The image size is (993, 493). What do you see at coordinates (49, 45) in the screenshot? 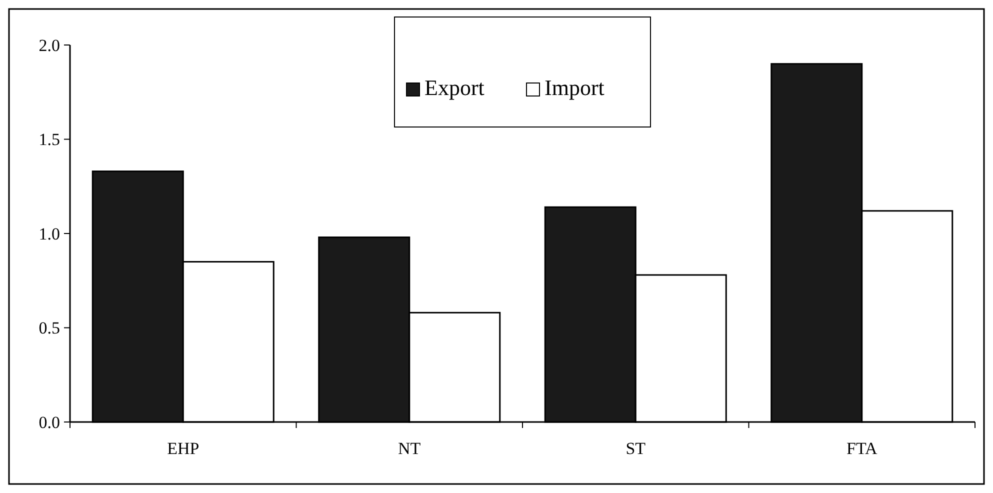
I see `y-tick-label: 2.0` at bounding box center [49, 45].